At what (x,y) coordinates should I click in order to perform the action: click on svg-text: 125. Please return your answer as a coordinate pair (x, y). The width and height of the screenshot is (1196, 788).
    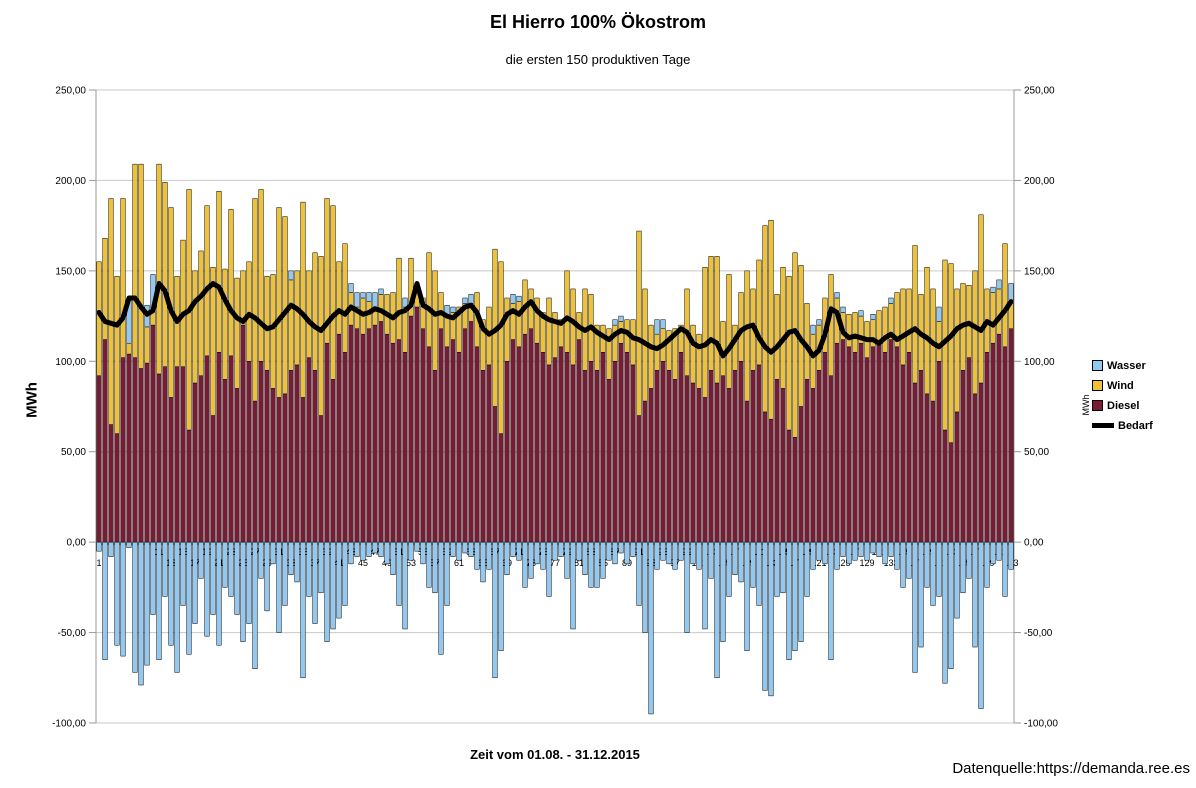
    Looking at the image, I should click on (842, 563).